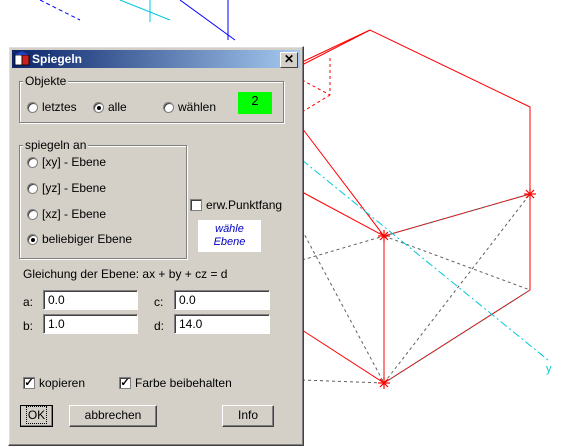  I want to click on radio-label: [yz] - Ebene, so click(74, 188).